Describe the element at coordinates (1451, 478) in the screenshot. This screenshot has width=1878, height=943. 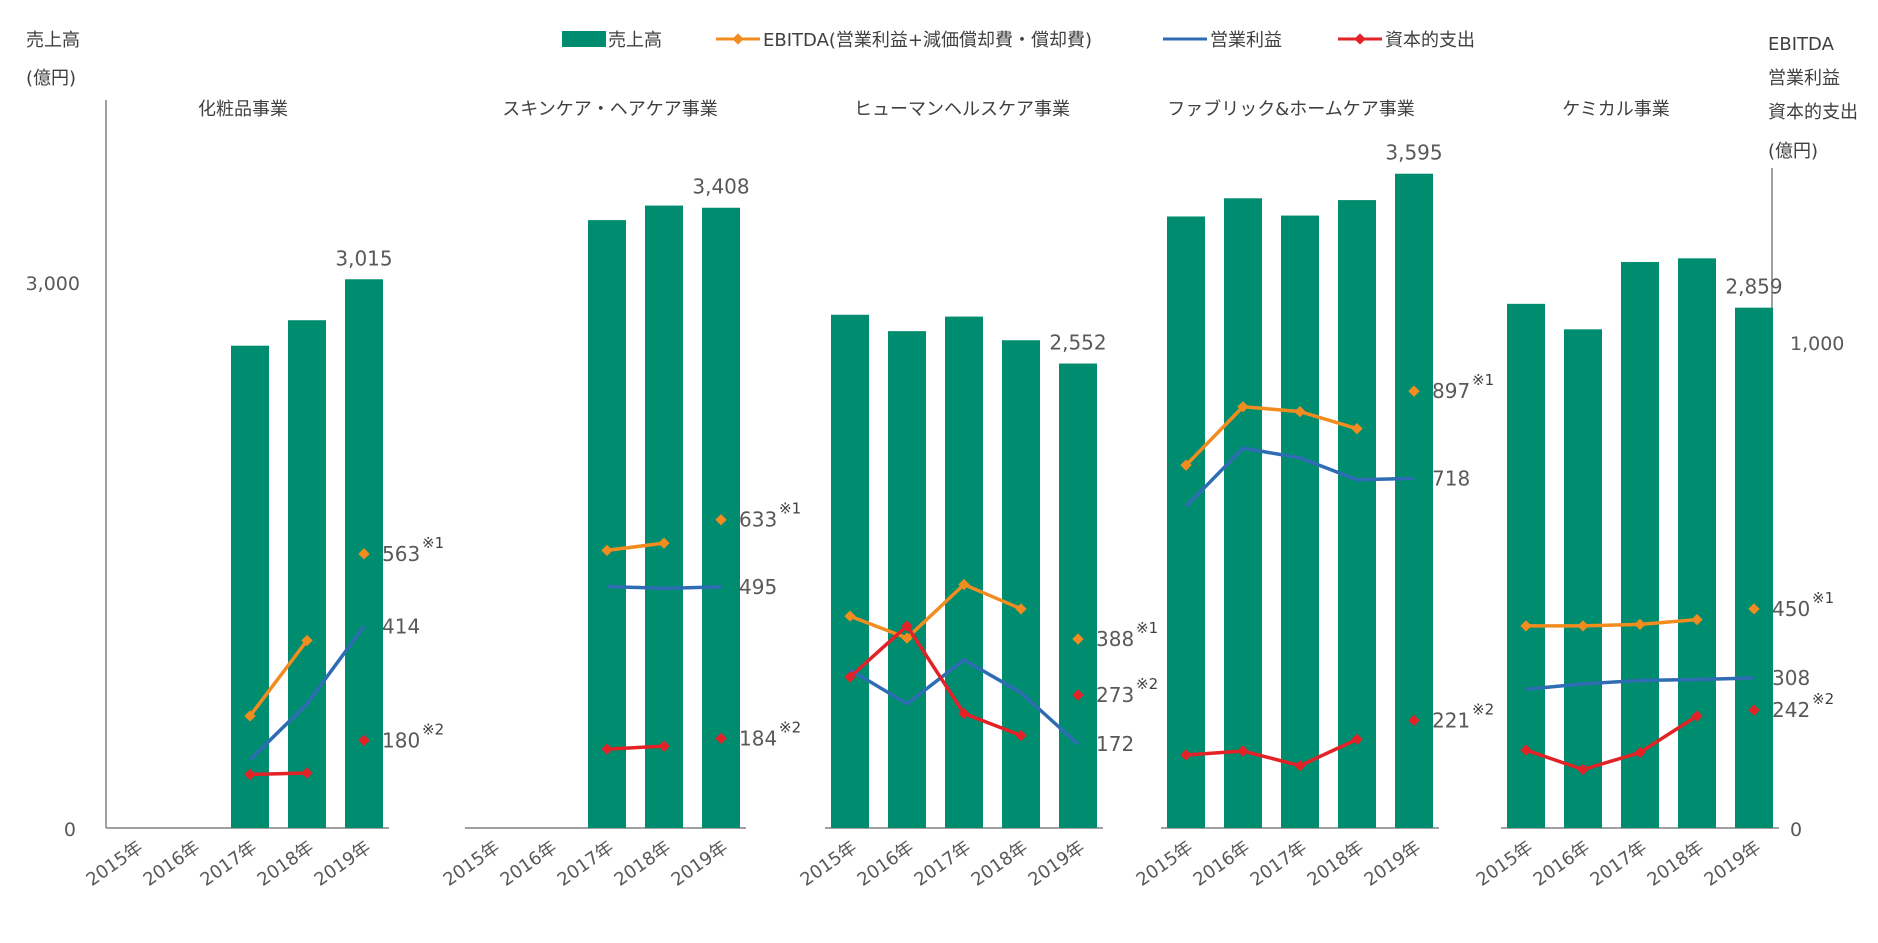
I see `operating-income-value-label: 718` at that location.